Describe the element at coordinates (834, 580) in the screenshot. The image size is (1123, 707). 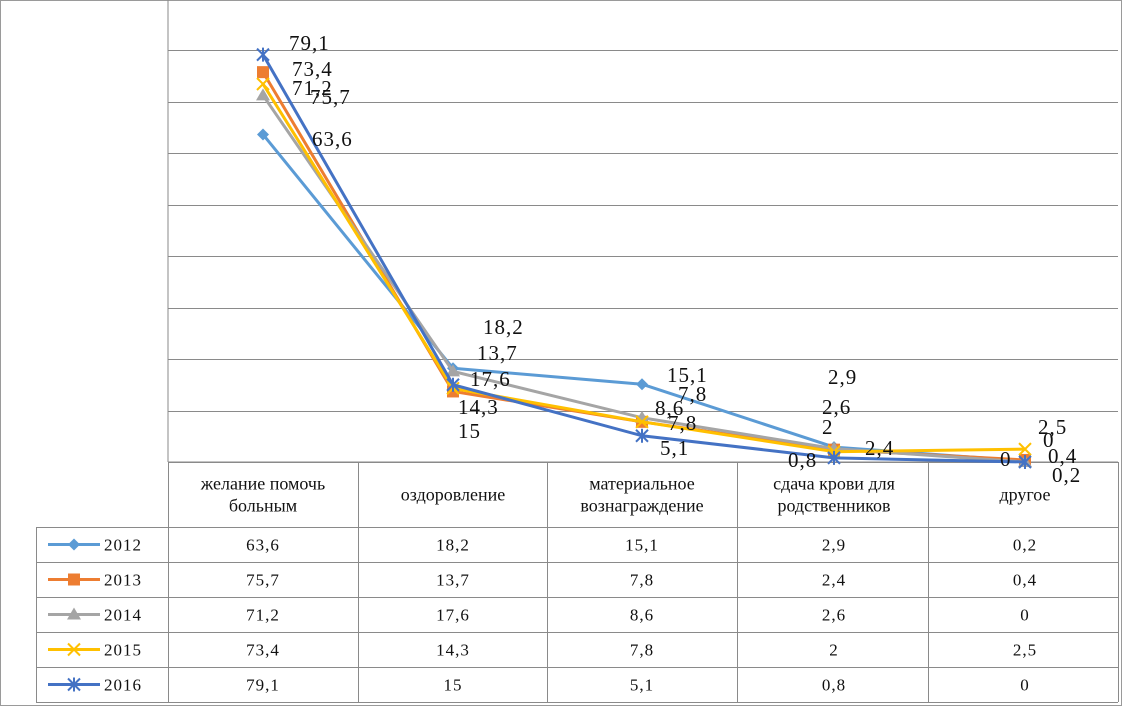
I see `table-cell: 2,4` at that location.